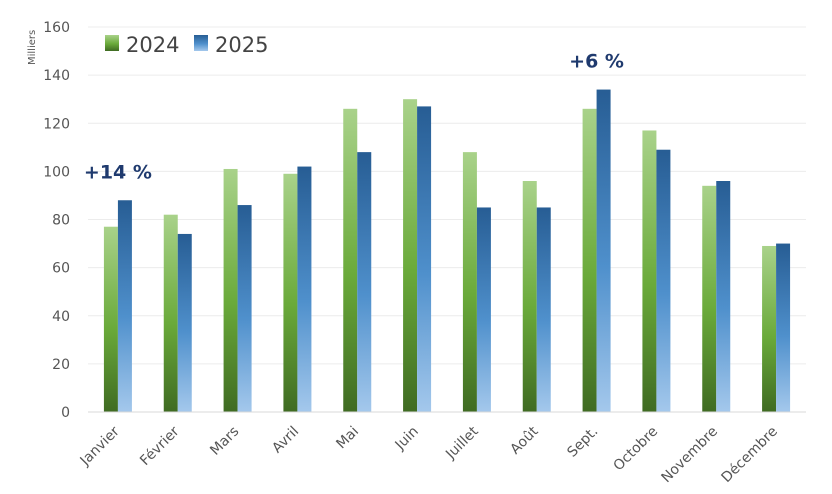 This screenshot has width=832, height=494. Describe the element at coordinates (285, 440) in the screenshot. I see `x-tick-label: Avril` at that location.